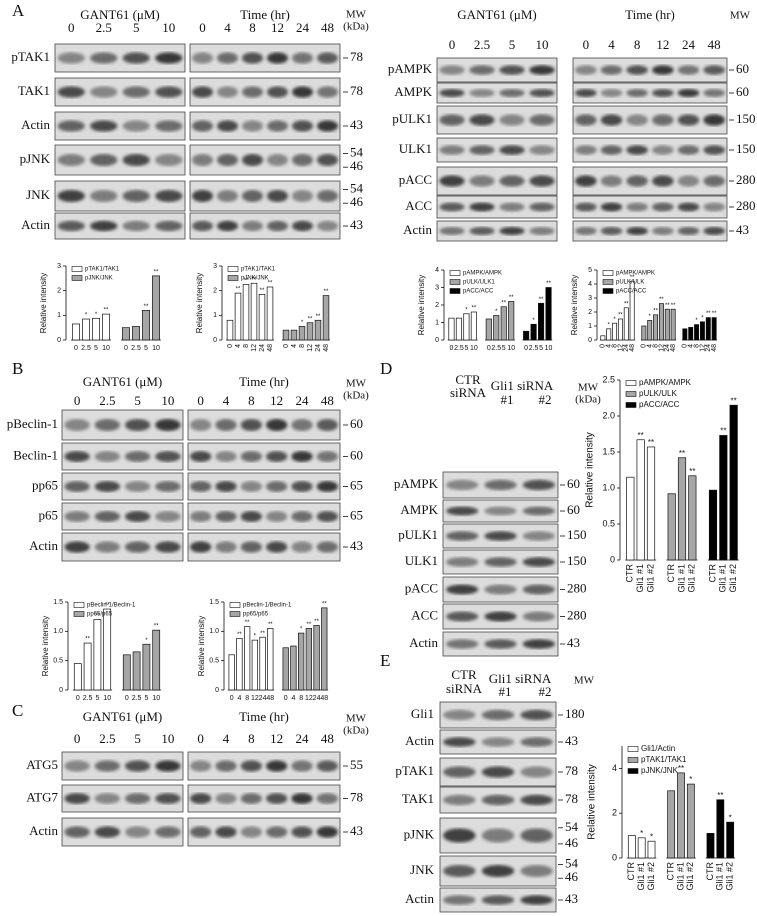 The width and height of the screenshot is (757, 916). I want to click on lane-label: 5, so click(137, 738).